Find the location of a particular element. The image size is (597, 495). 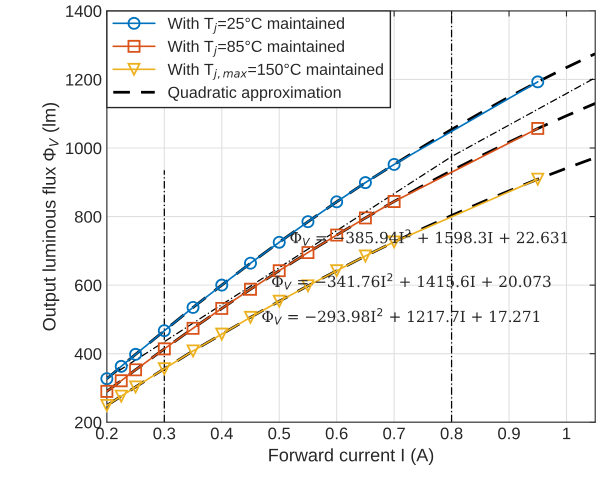

x-tick-label: 0.2 is located at coordinates (107, 434).